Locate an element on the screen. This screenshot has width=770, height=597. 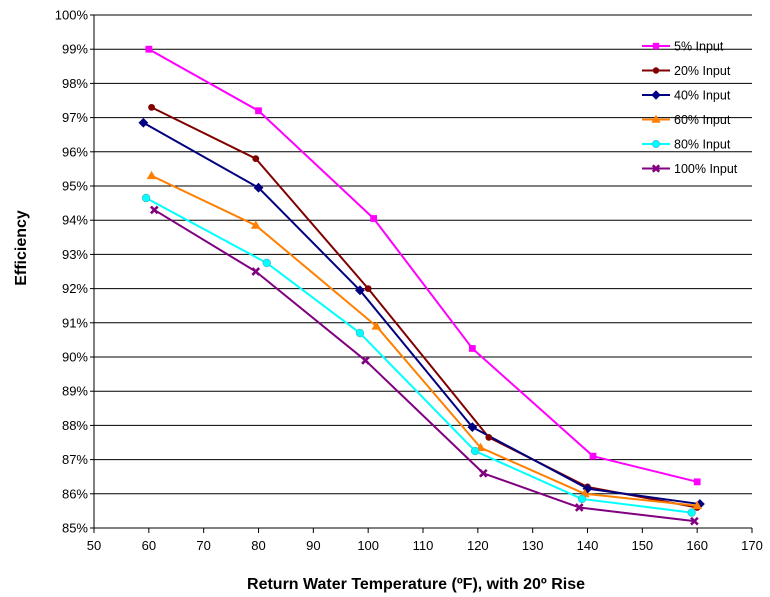
legend-item-60pct-input: 60% Input is located at coordinates (686, 120).